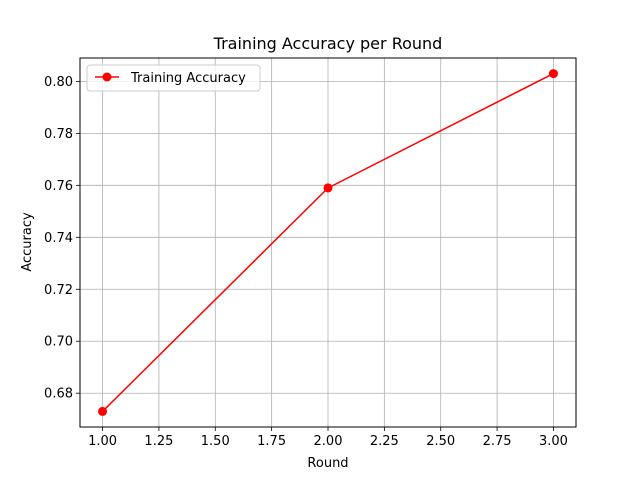 The width and height of the screenshot is (640, 480). Describe the element at coordinates (328, 441) in the screenshot. I see `x-tick-label: 2.00` at that location.